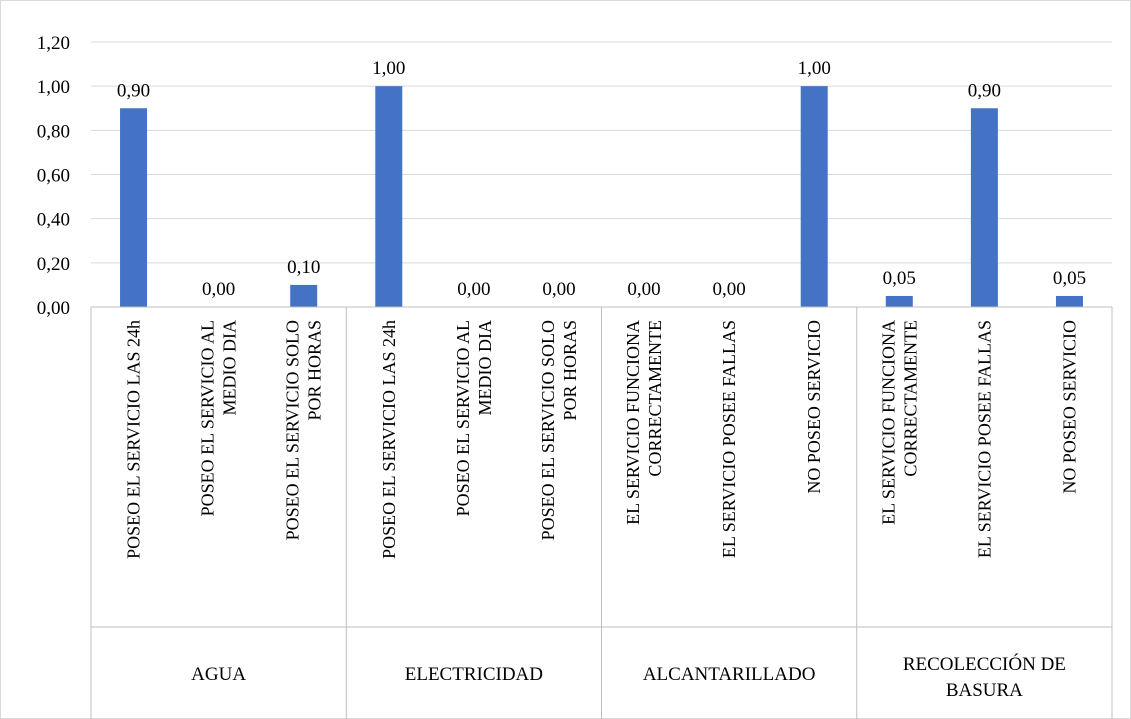 The width and height of the screenshot is (1131, 719). I want to click on y-tick-label: 0,80, so click(53, 131).